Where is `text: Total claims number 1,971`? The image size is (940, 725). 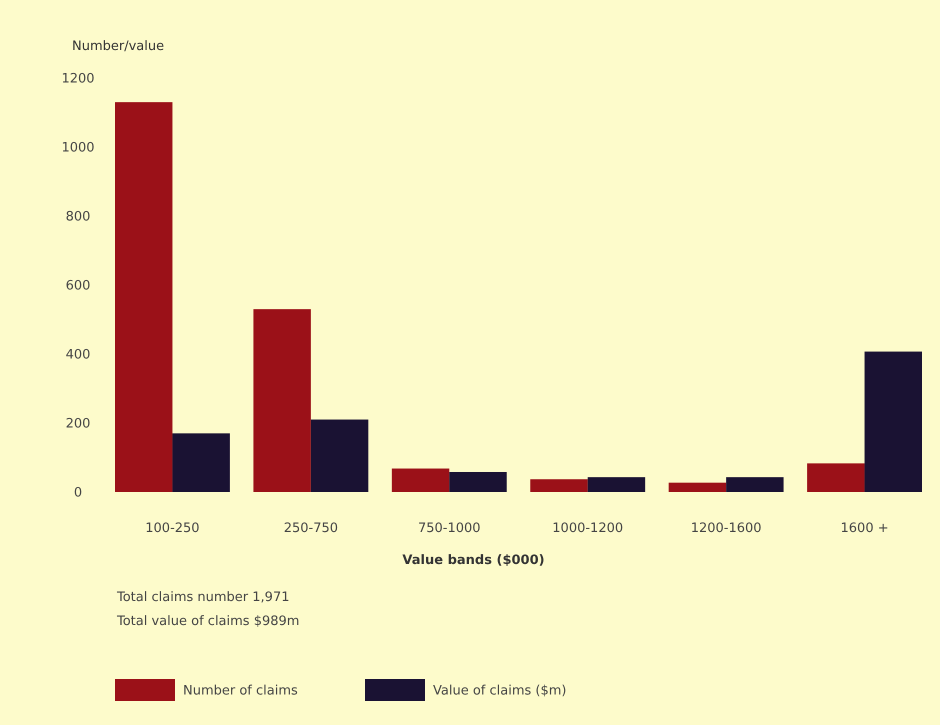 text: Total claims number 1,971 is located at coordinates (203, 597).